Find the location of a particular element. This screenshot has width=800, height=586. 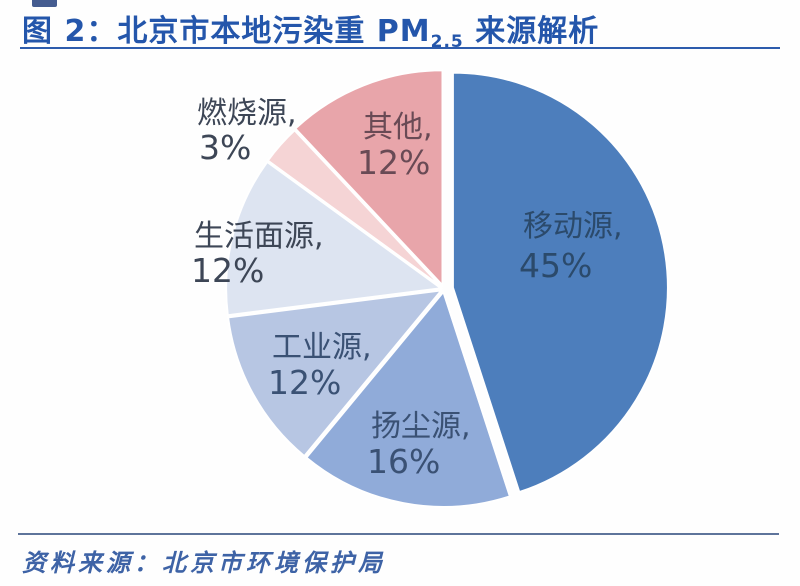

figure-number: 图 2： is located at coordinates (70, 31).